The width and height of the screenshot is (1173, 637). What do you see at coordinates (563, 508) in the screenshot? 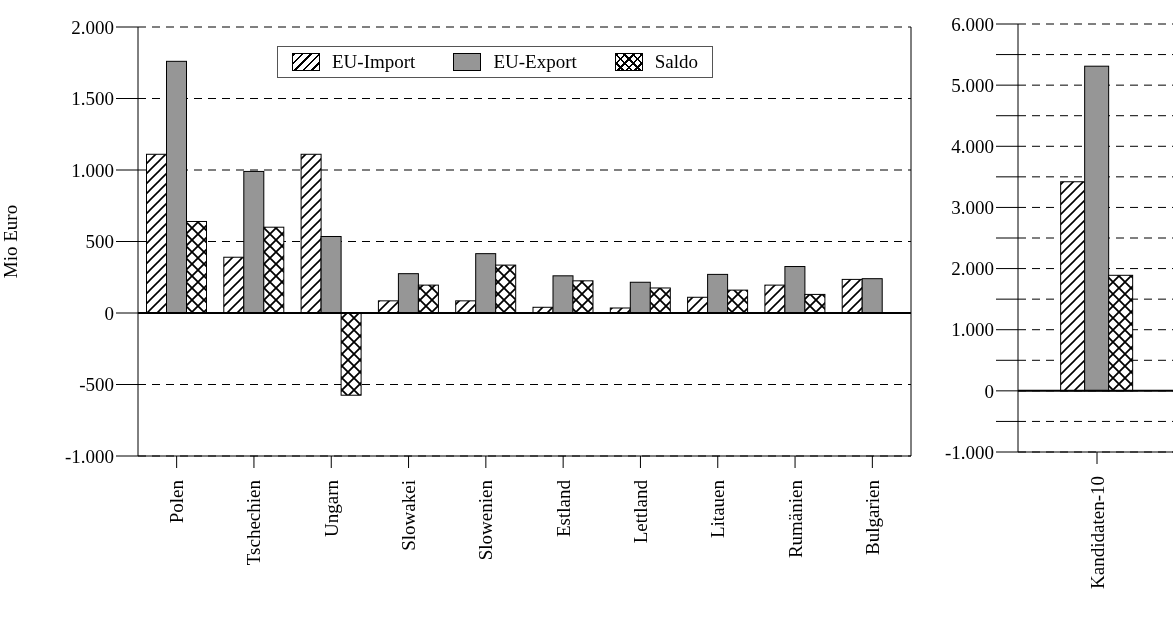
I see `x-tick-label: Estland` at bounding box center [563, 508].